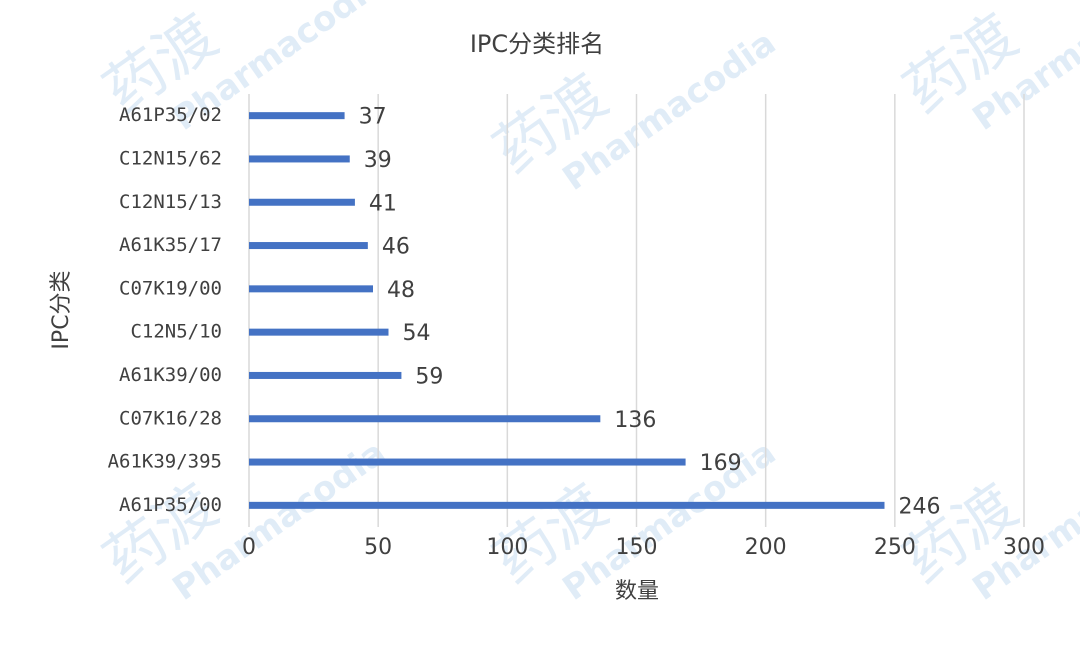  I want to click on value-label: 48, so click(401, 290).